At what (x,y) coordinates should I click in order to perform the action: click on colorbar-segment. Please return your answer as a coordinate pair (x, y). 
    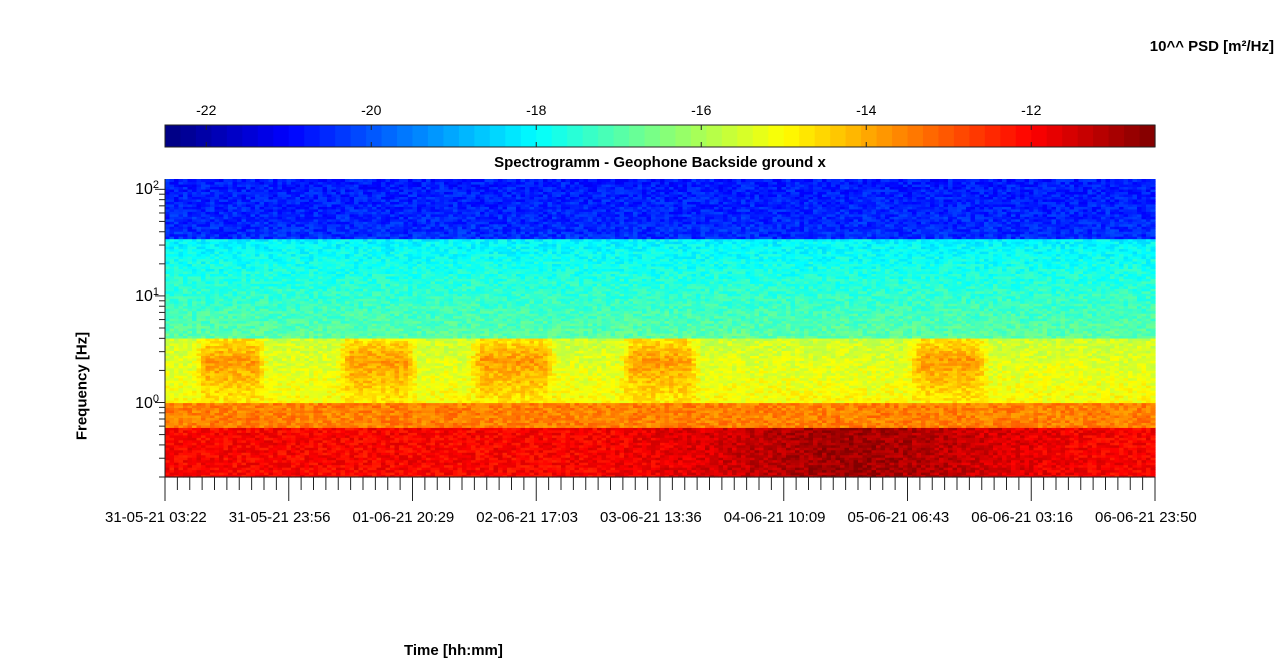
    Looking at the image, I should click on (931, 136).